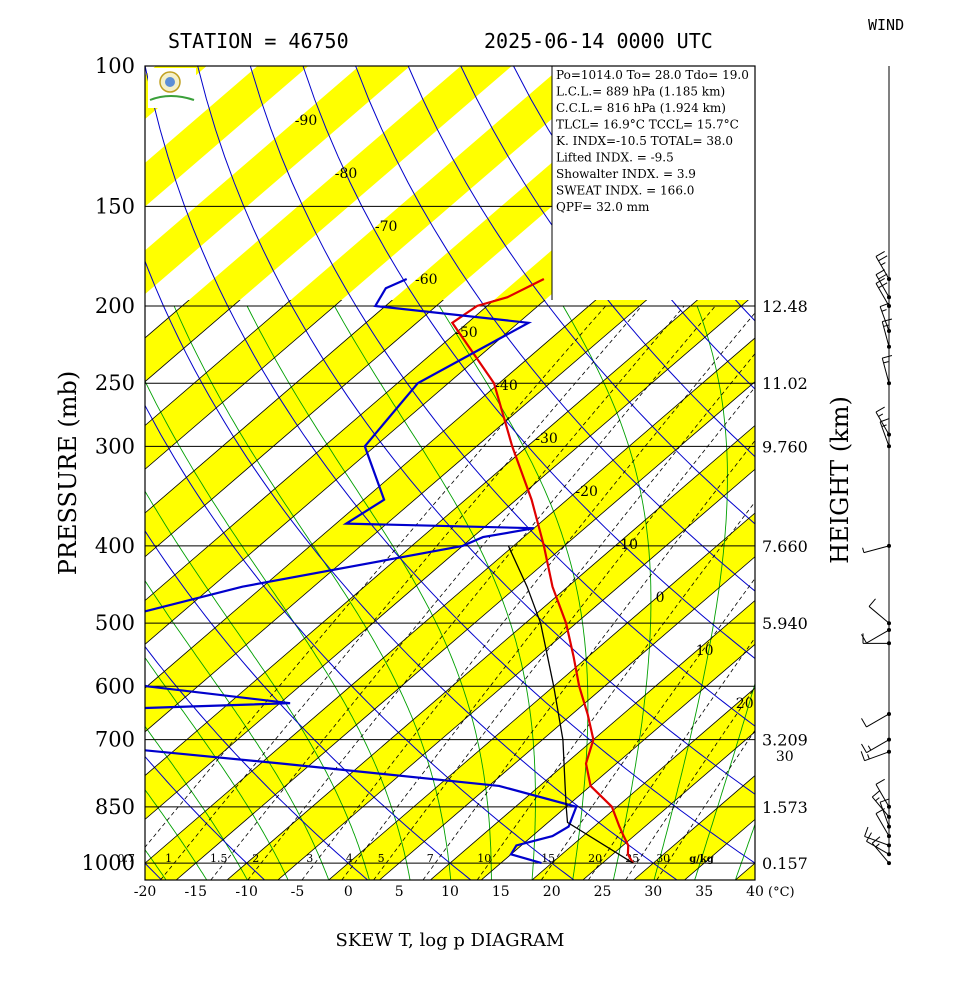  What do you see at coordinates (115, 383) in the screenshot?
I see `pressure-tick-label: 250` at bounding box center [115, 383].